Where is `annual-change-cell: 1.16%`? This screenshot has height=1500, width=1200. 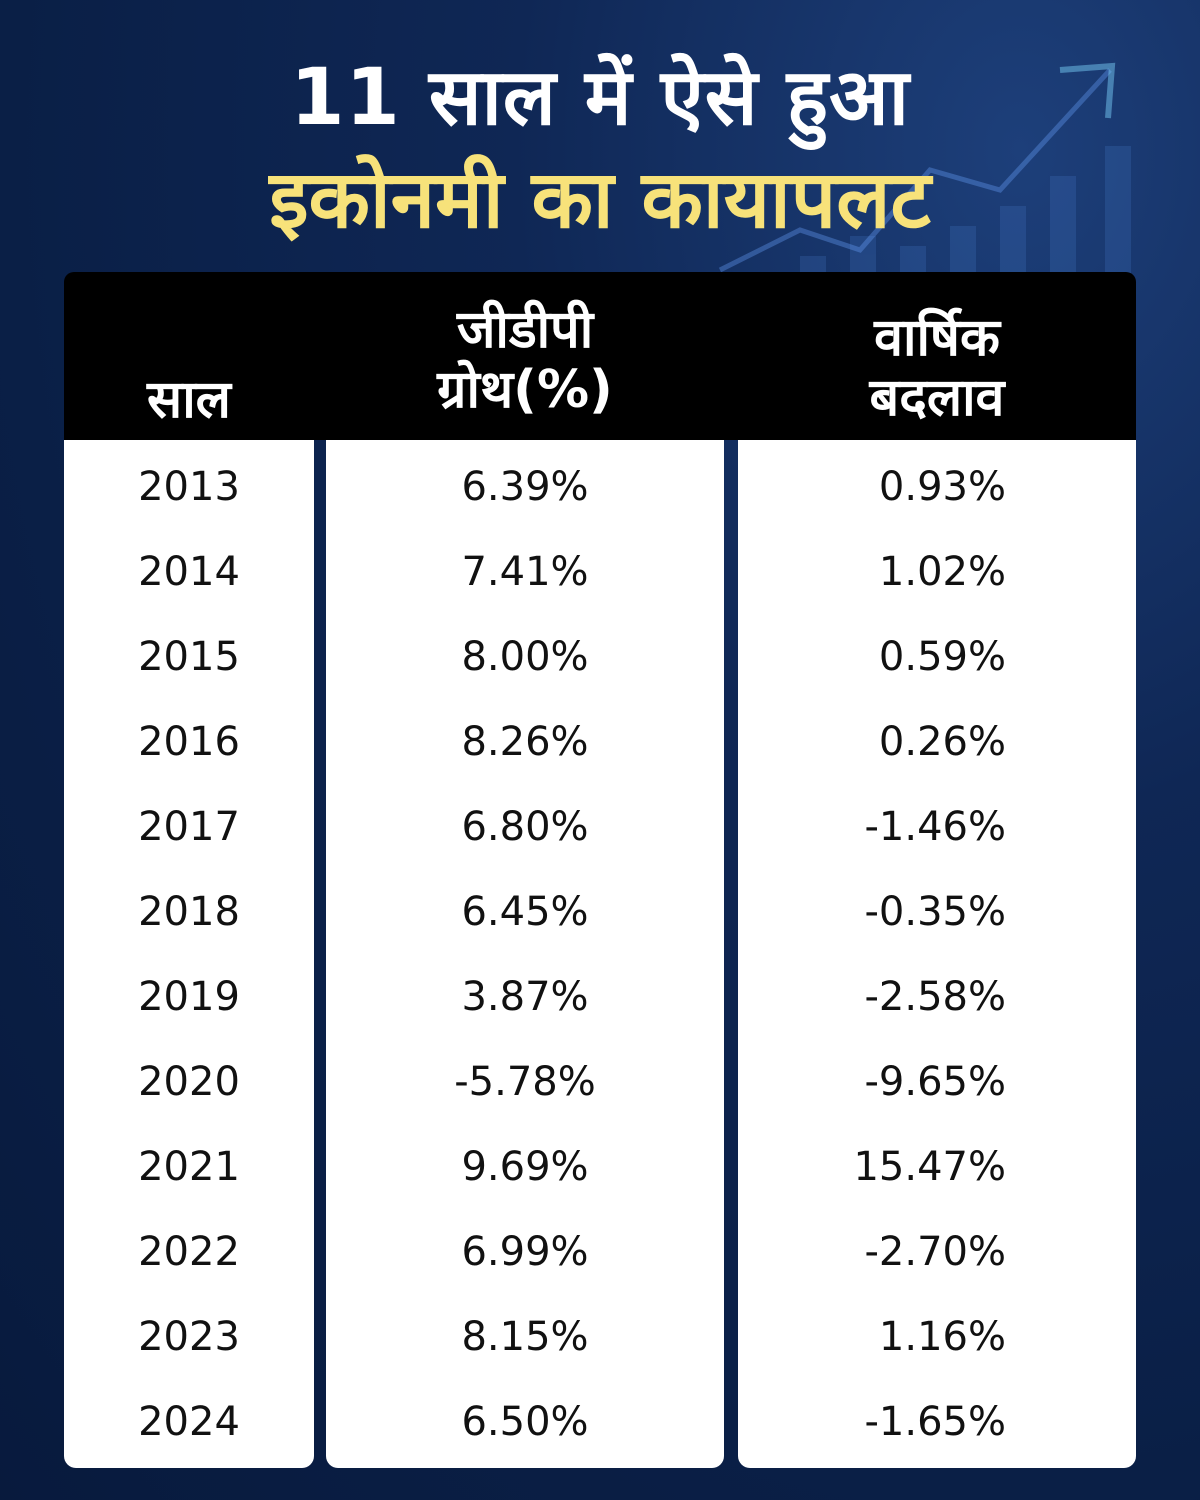 annual-change-cell: 1.16% is located at coordinates (942, 1337).